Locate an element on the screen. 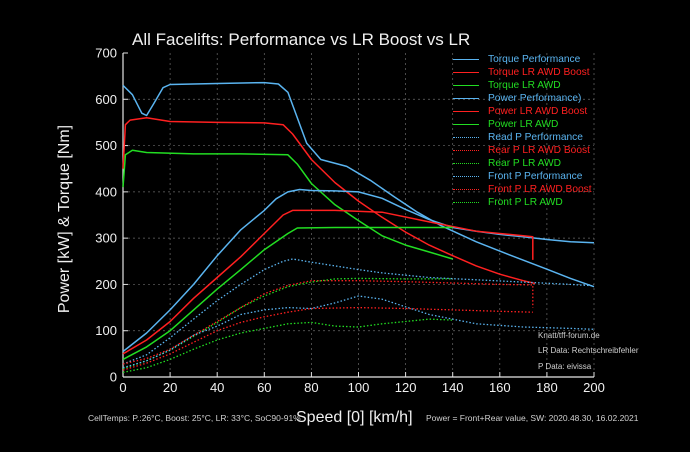 The image size is (690, 452). x-tick-label: 160 is located at coordinates (500, 387).